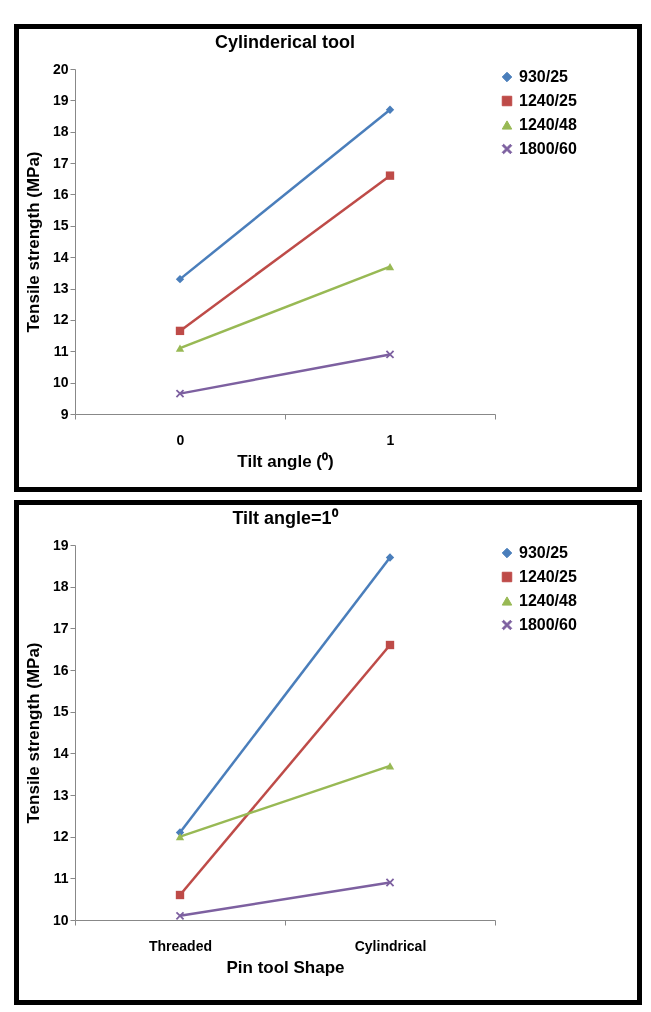 The width and height of the screenshot is (651, 1012). What do you see at coordinates (64, 413) in the screenshot?
I see `y-tick-label: 9` at bounding box center [64, 413].